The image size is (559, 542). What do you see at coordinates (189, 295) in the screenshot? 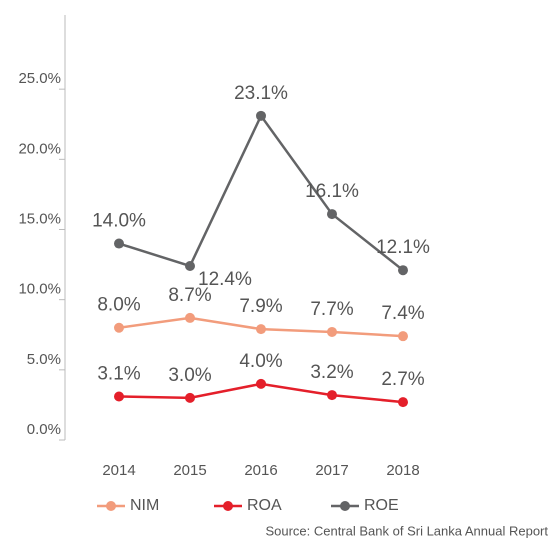
I see `data-label: 8.7%` at bounding box center [189, 295].